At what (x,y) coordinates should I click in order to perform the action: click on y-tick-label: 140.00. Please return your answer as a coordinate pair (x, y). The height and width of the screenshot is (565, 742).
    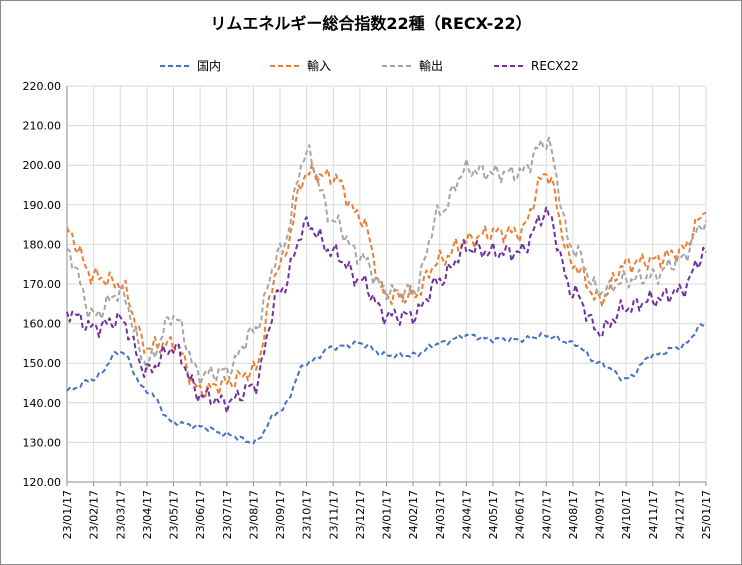
    Looking at the image, I should click on (42, 403).